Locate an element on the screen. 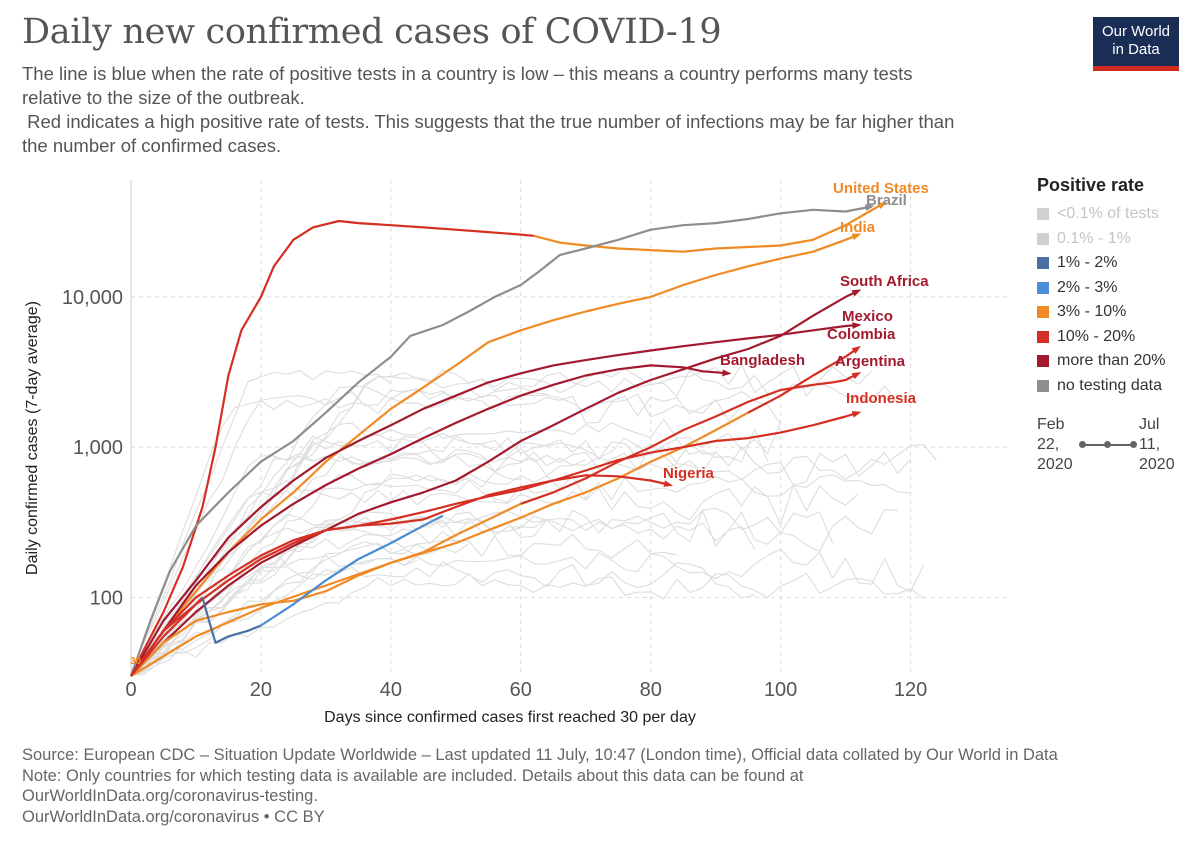 The image size is (1200, 847). legend-label: no testing data is located at coordinates (1109, 385).